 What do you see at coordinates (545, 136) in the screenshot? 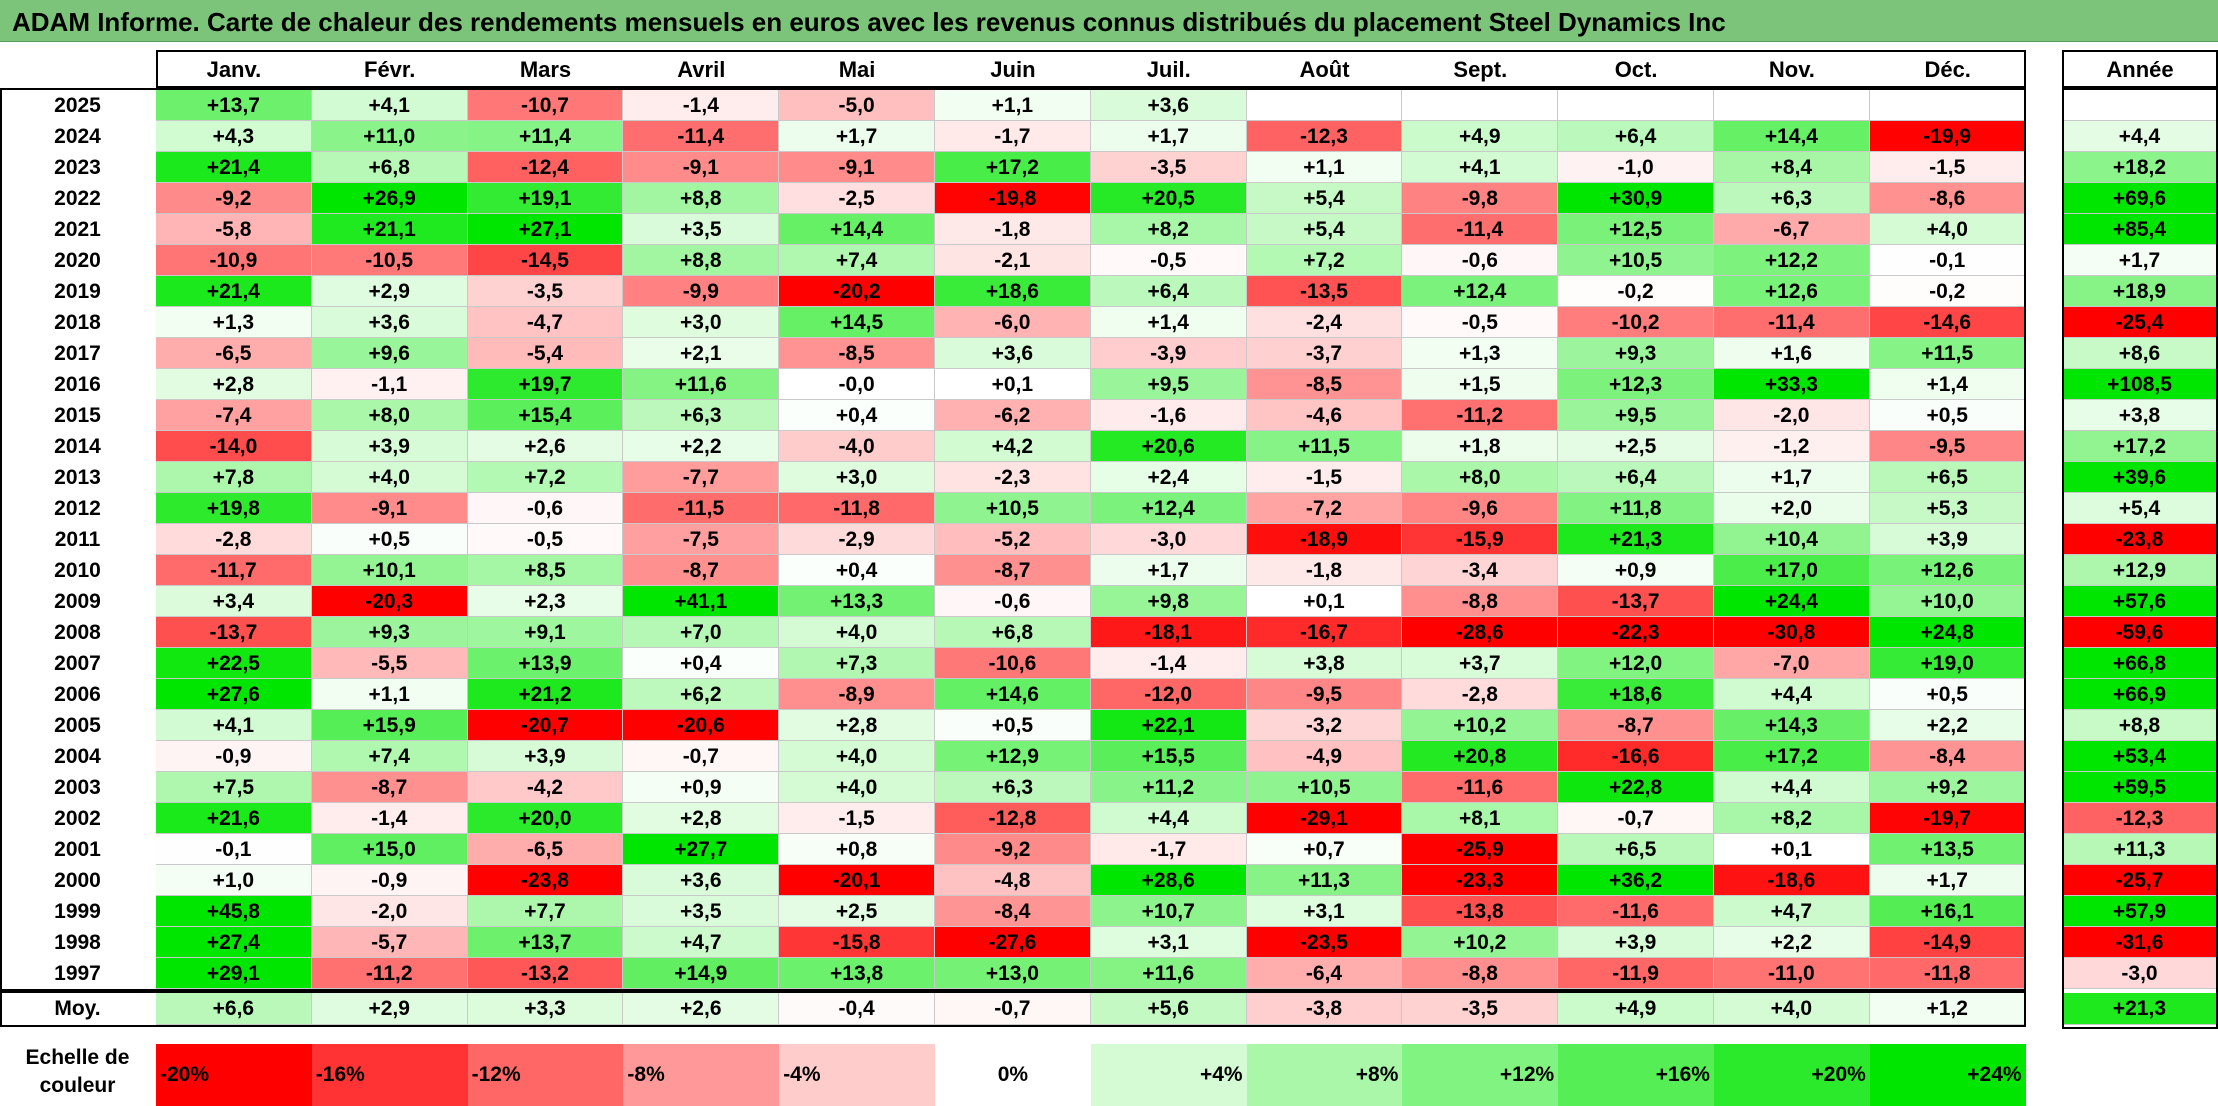
I see `heatmap-cell: +11,4` at bounding box center [545, 136].